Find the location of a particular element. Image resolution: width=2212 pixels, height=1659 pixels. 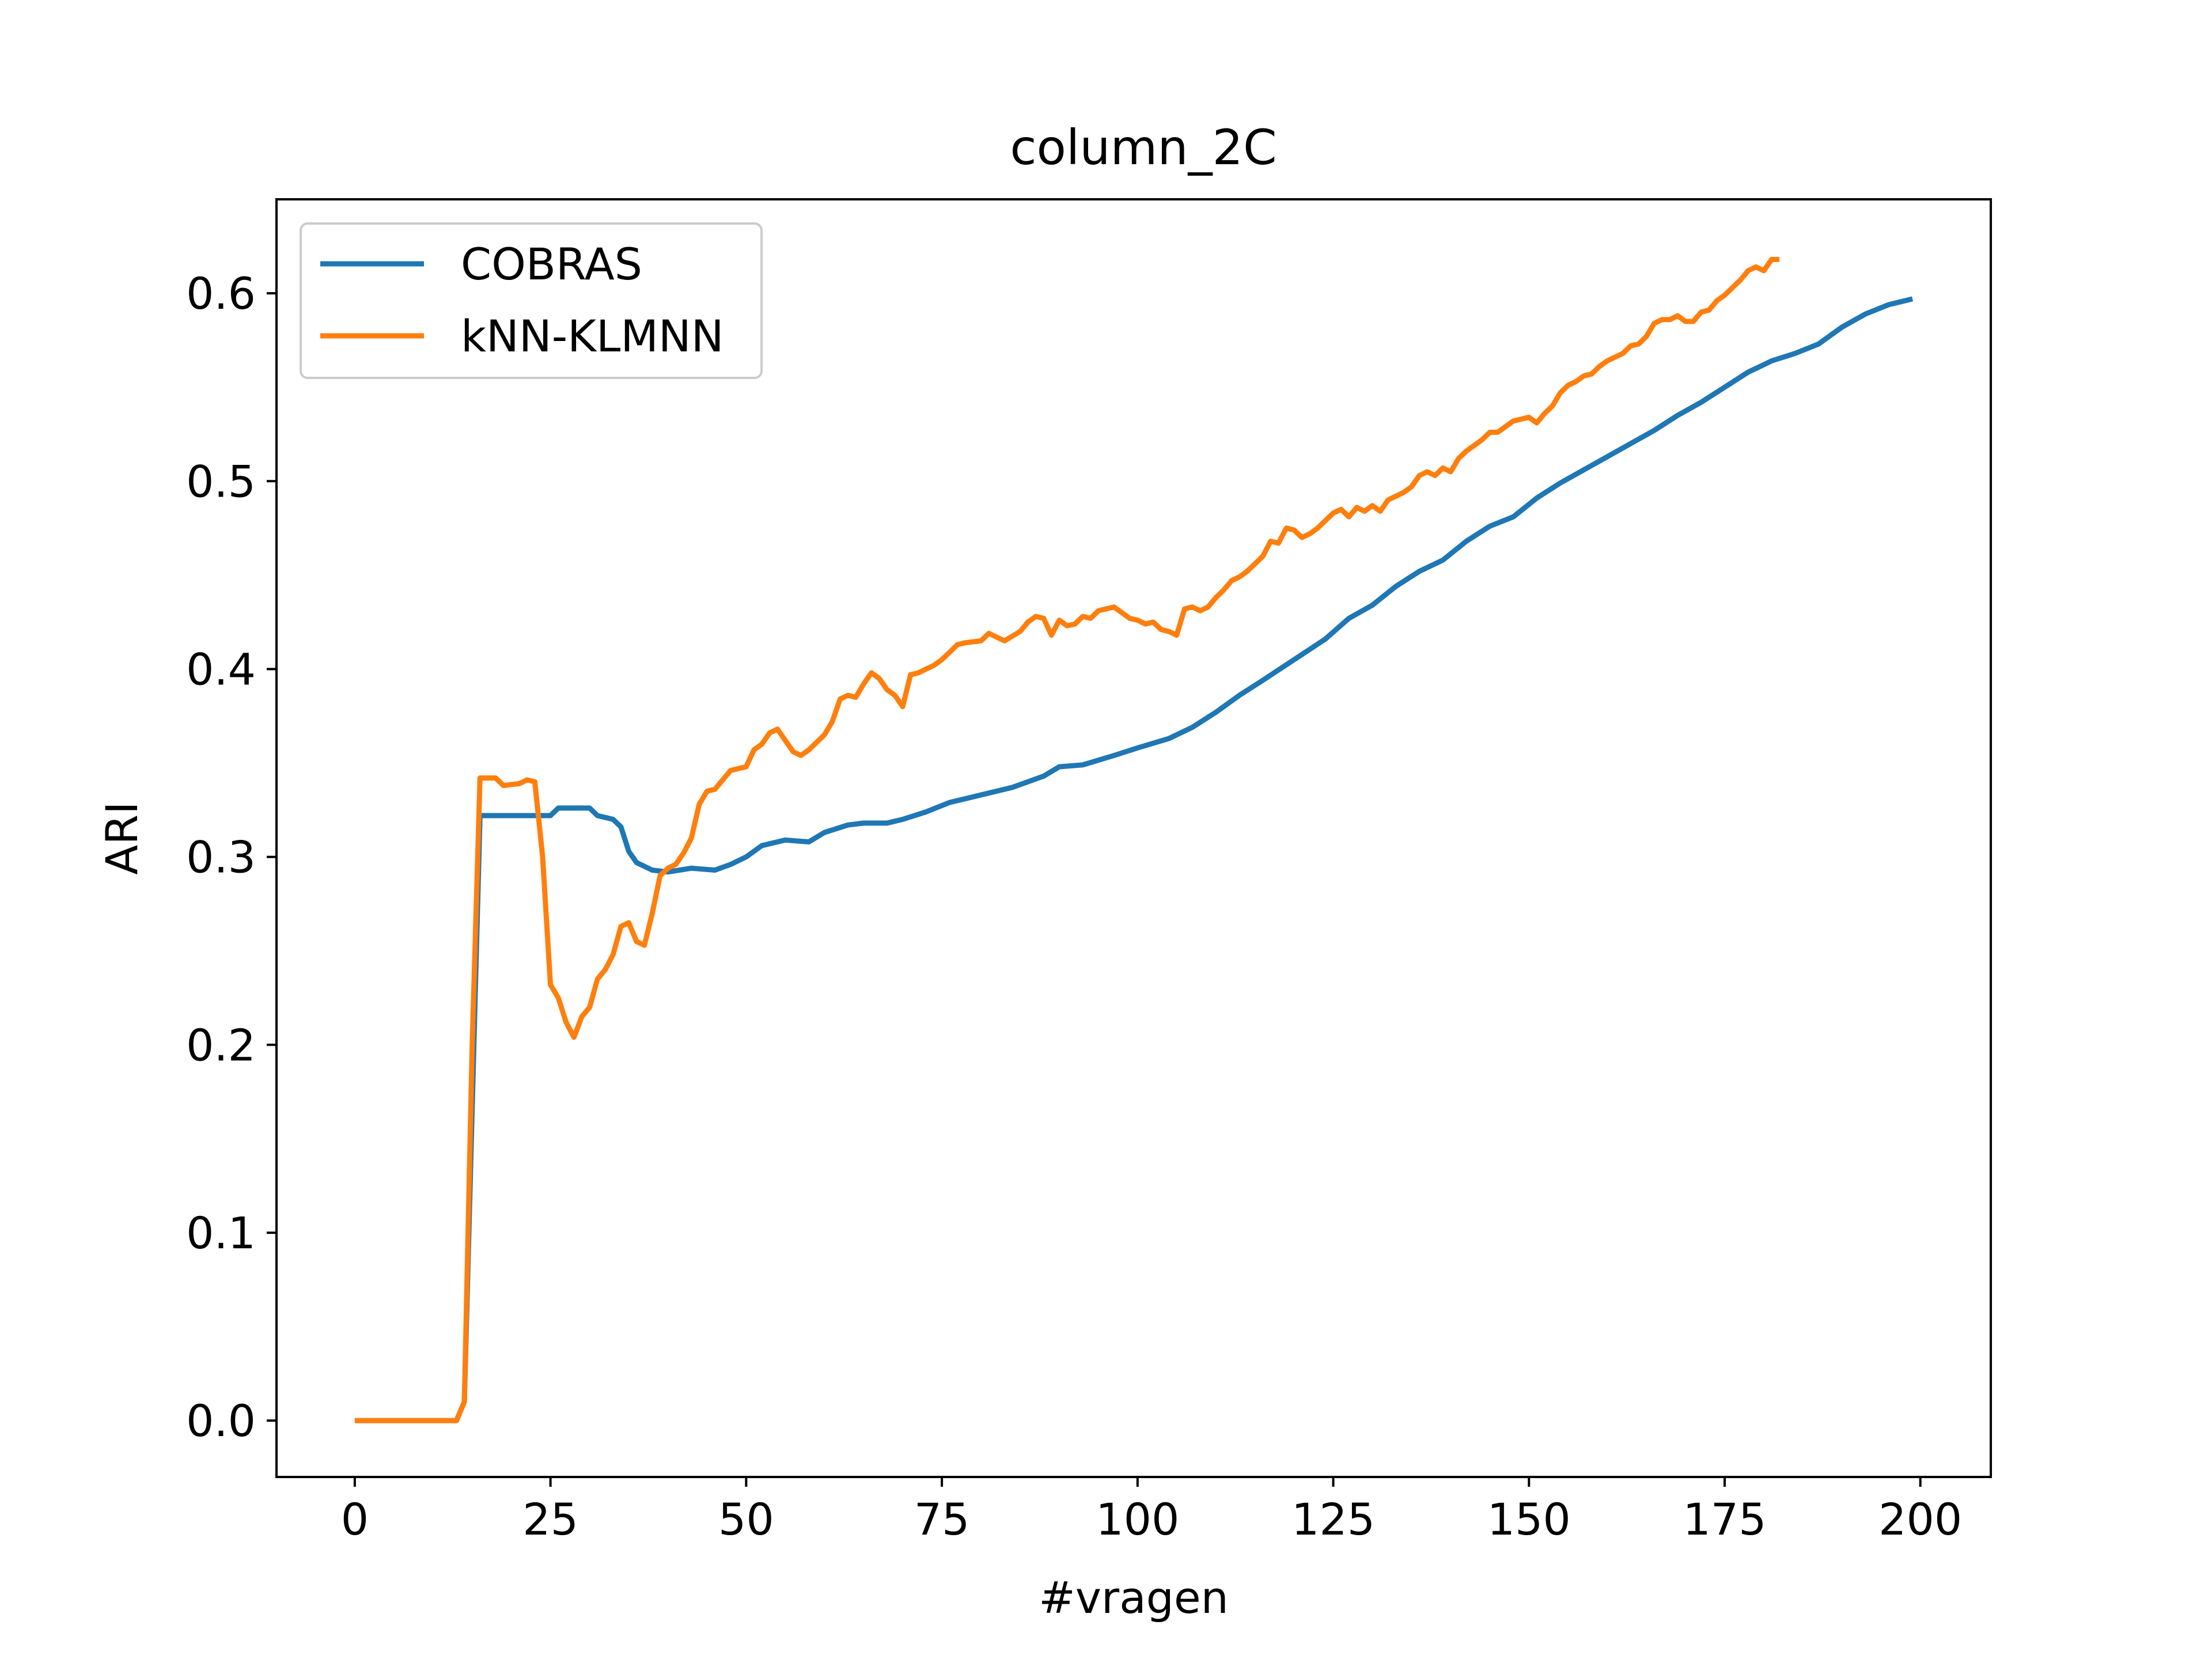

y-tick-label: 0.6 is located at coordinates (221, 293).